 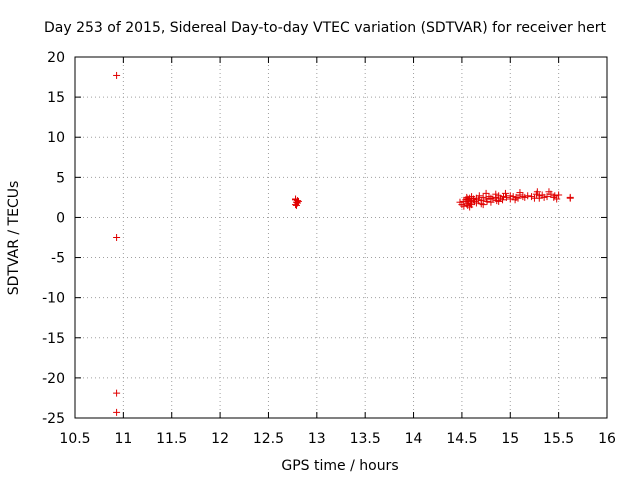 What do you see at coordinates (53, 379) in the screenshot?
I see `y-tick-label: -20` at bounding box center [53, 379].